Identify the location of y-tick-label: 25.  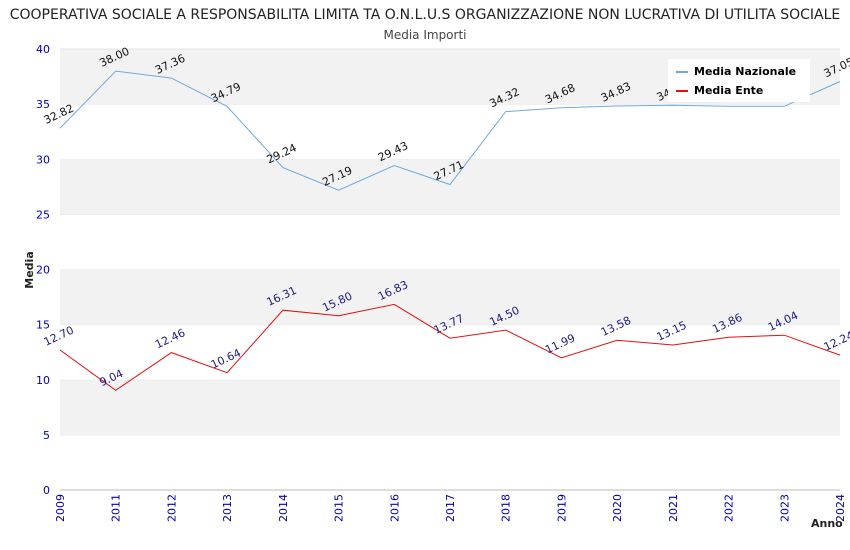
(43, 214).